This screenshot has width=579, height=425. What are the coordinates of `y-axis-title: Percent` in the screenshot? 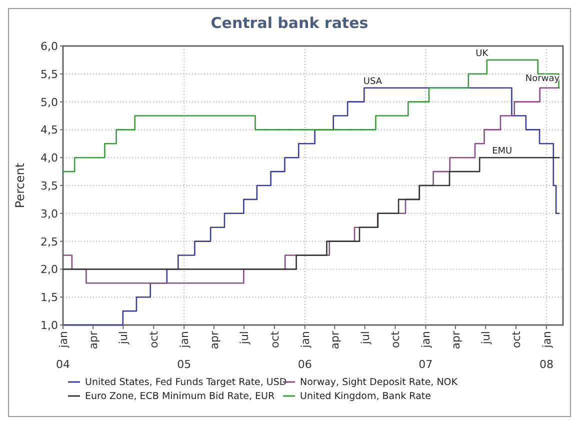 It's located at (20, 185).